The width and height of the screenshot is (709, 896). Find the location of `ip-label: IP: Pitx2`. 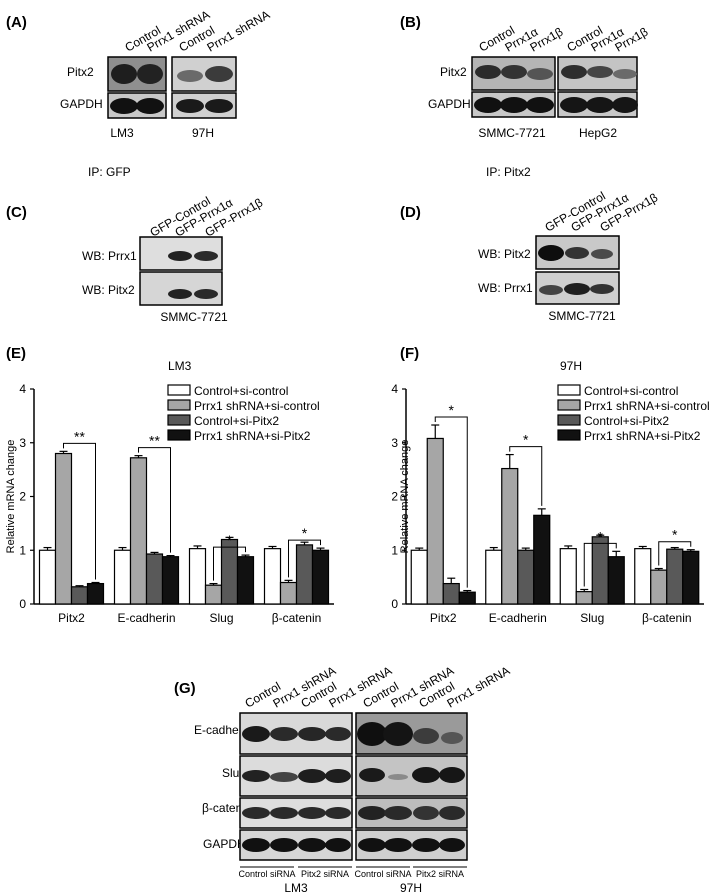

ip-label: IP: Pitx2 is located at coordinates (508, 172).